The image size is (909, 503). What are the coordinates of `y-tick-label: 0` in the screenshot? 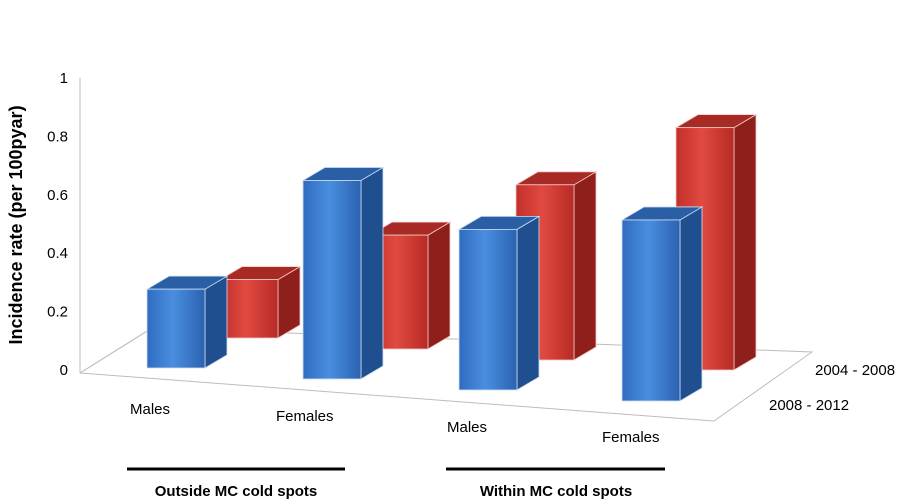 It's located at (64, 370).